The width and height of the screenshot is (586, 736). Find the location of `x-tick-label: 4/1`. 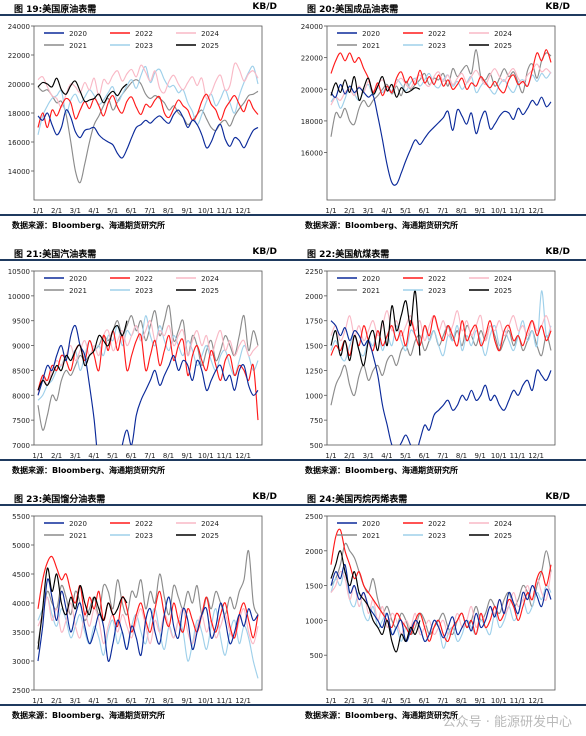

x-tick-label: 4/1 is located at coordinates (386, 210).